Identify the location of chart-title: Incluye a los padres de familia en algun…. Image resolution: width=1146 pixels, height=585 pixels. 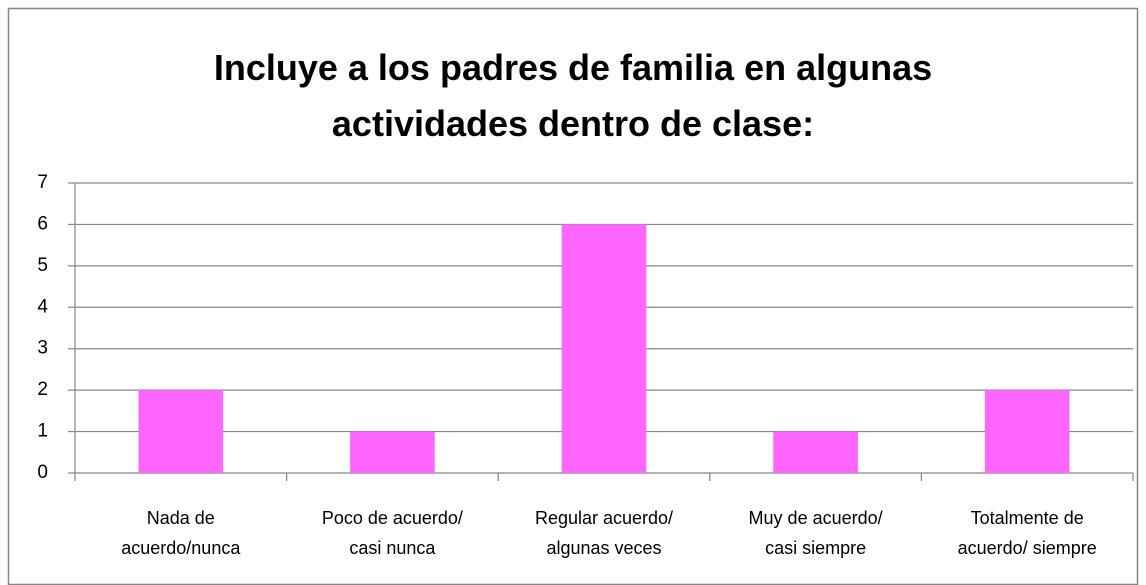
(573, 95).